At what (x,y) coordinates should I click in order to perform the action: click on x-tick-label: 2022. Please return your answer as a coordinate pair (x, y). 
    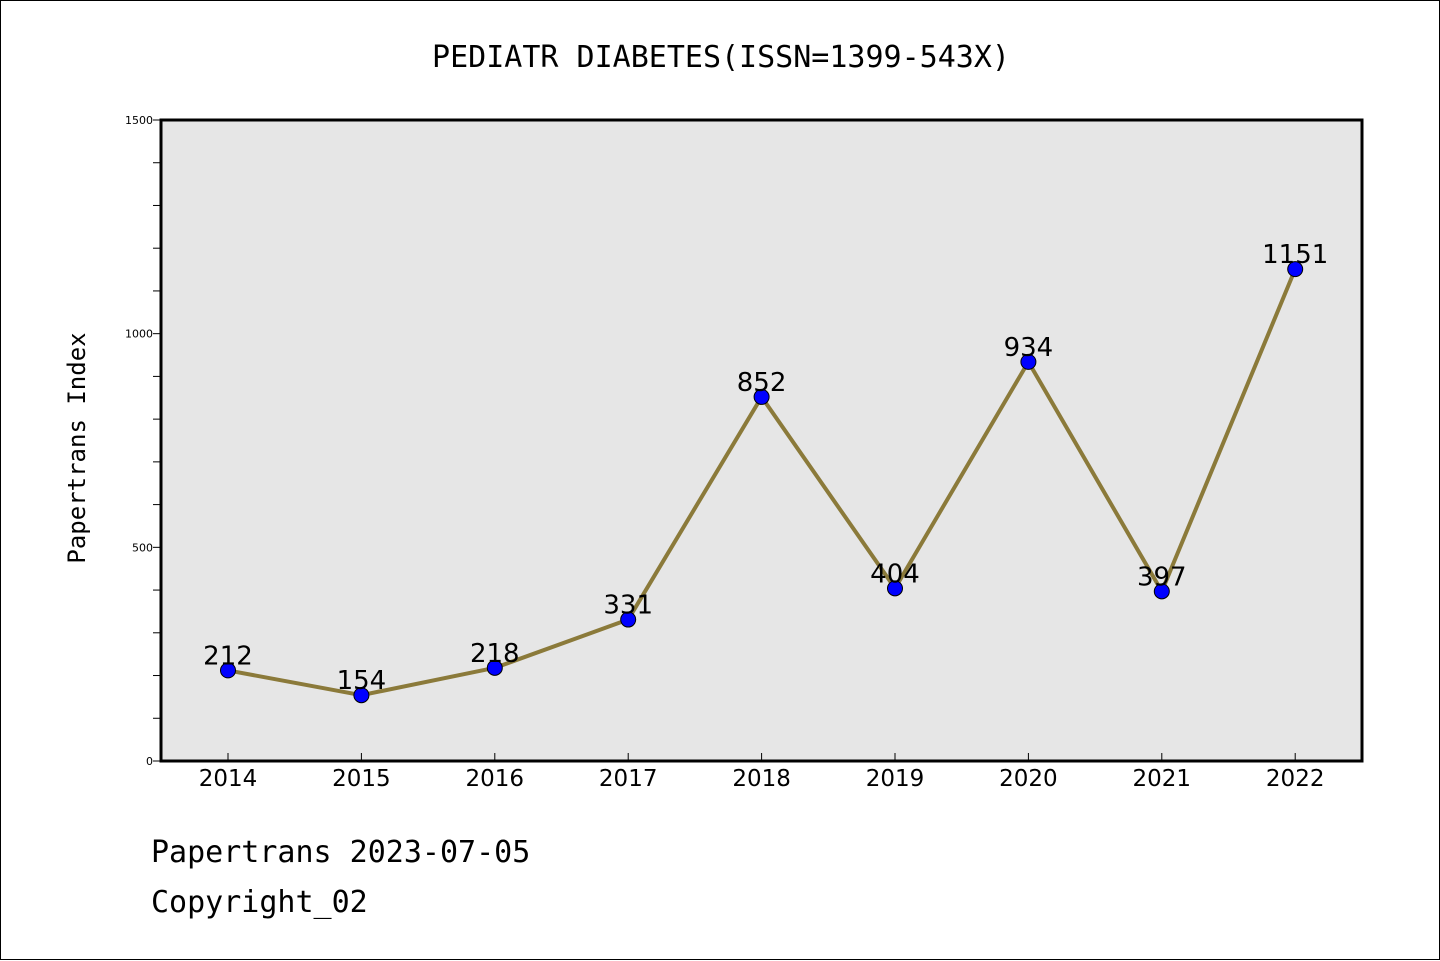
    Looking at the image, I should click on (1295, 779).